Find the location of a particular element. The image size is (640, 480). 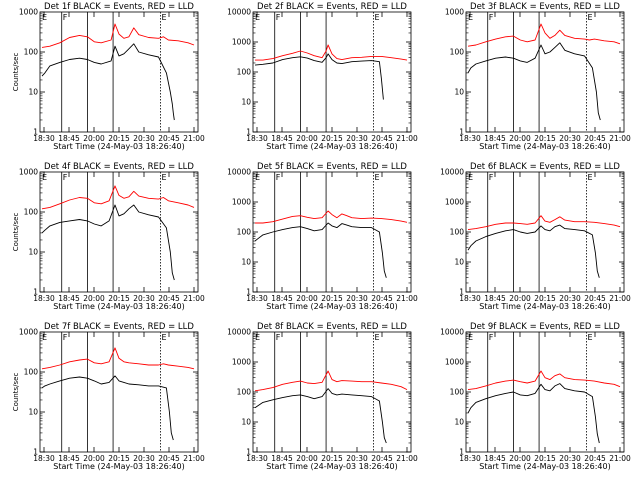

panel-title: Det 5f BLACK = Events, RED = LLD is located at coordinates (332, 167).